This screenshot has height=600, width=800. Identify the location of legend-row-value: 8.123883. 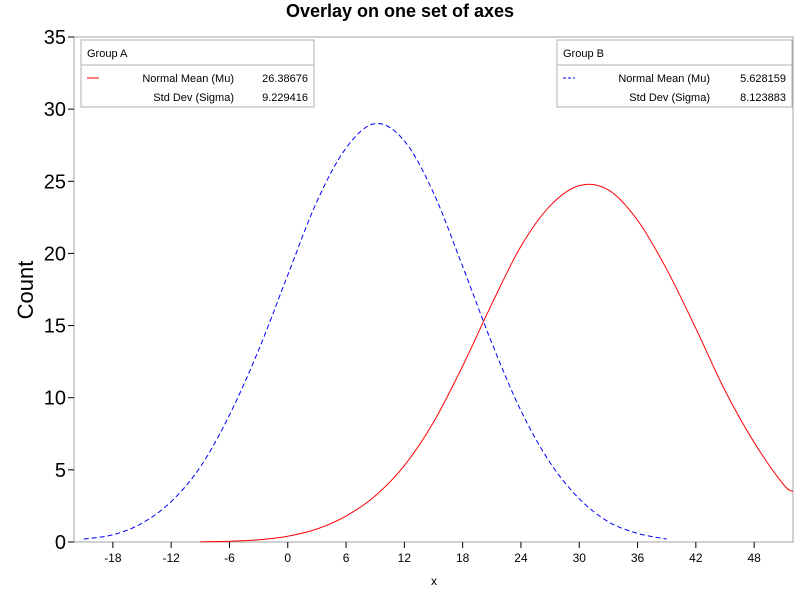
(763, 98).